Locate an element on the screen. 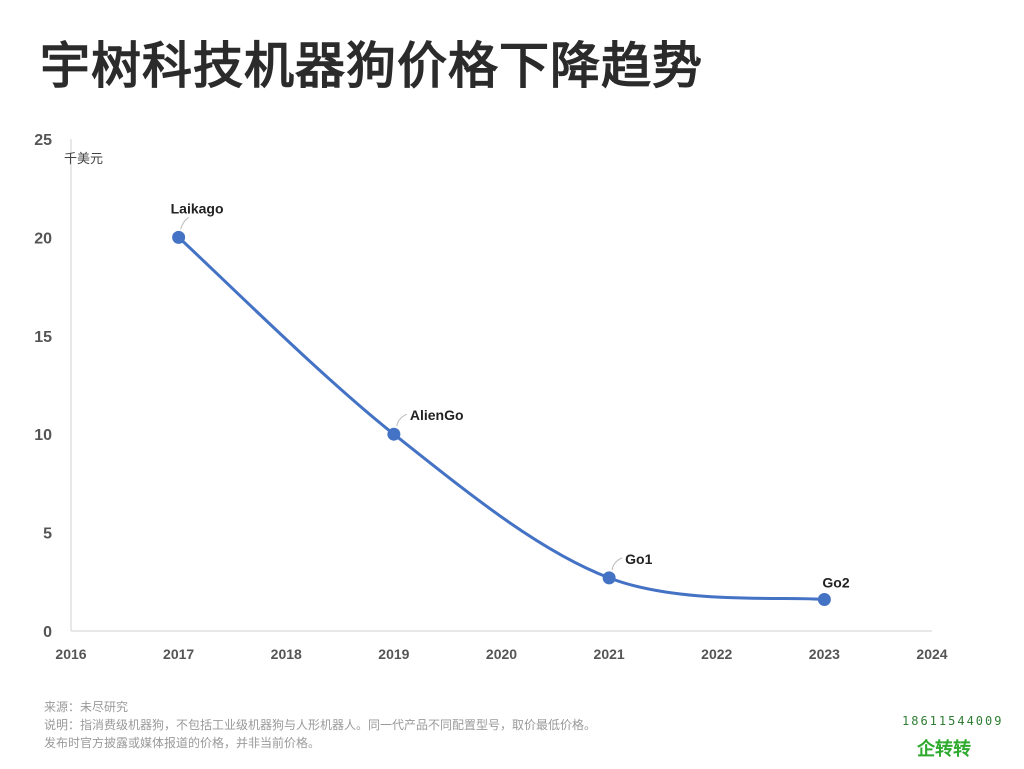 This screenshot has width=1024, height=769. y-tick-label: 25 is located at coordinates (43, 140).